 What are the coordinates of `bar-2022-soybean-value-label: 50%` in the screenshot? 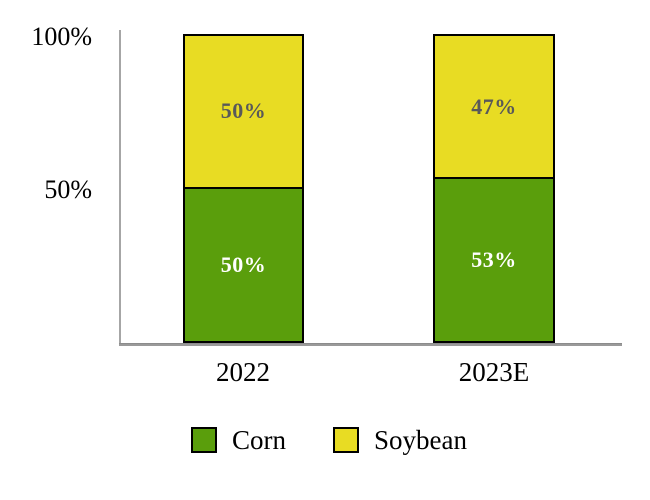 It's located at (243, 111).